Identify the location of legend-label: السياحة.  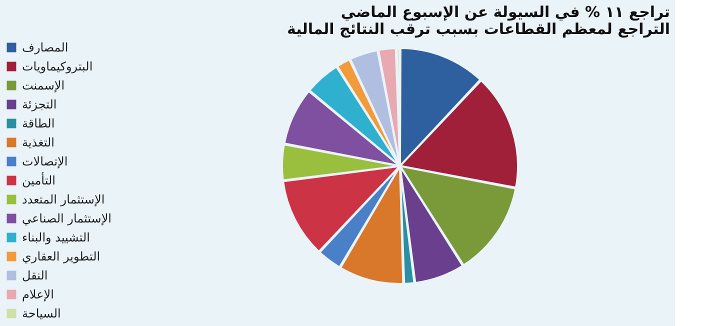
(41, 313).